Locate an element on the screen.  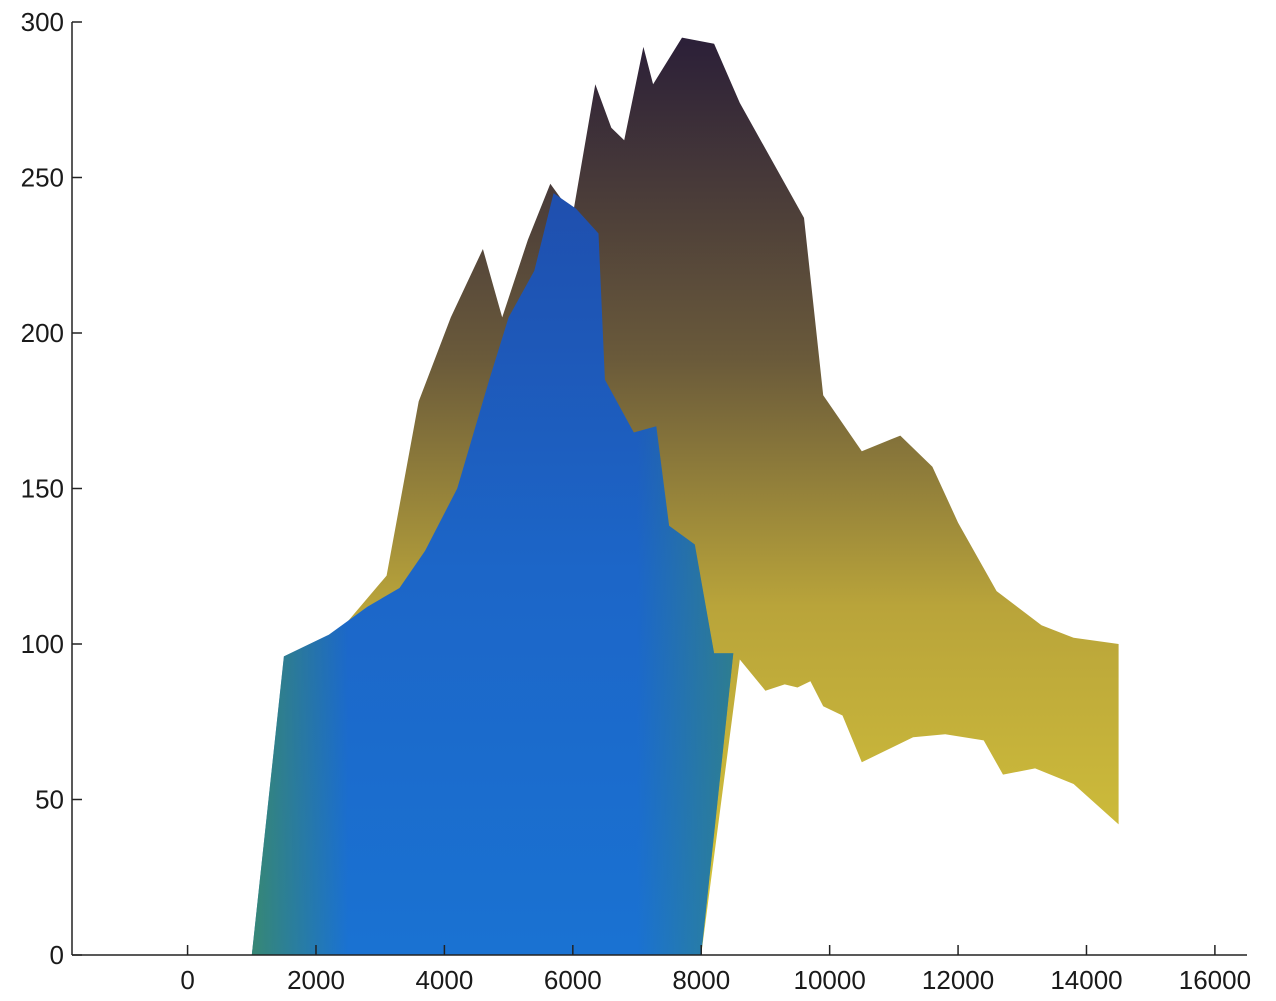
x-tick-label: 10000 is located at coordinates (829, 980).